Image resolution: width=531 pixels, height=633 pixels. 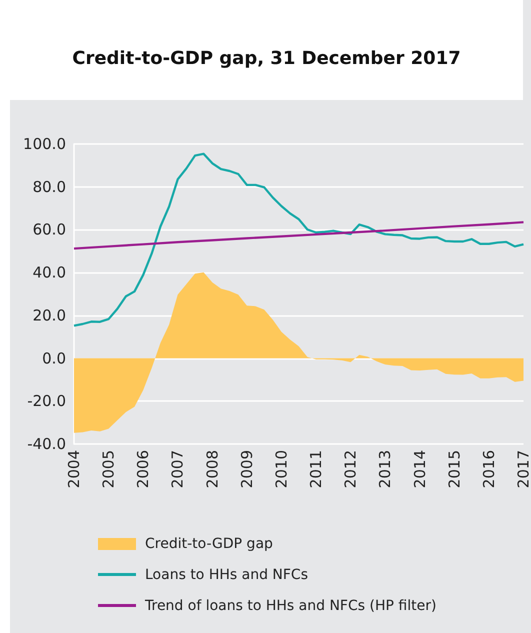 I want to click on x-tick-label: 2007, so click(x=177, y=469).